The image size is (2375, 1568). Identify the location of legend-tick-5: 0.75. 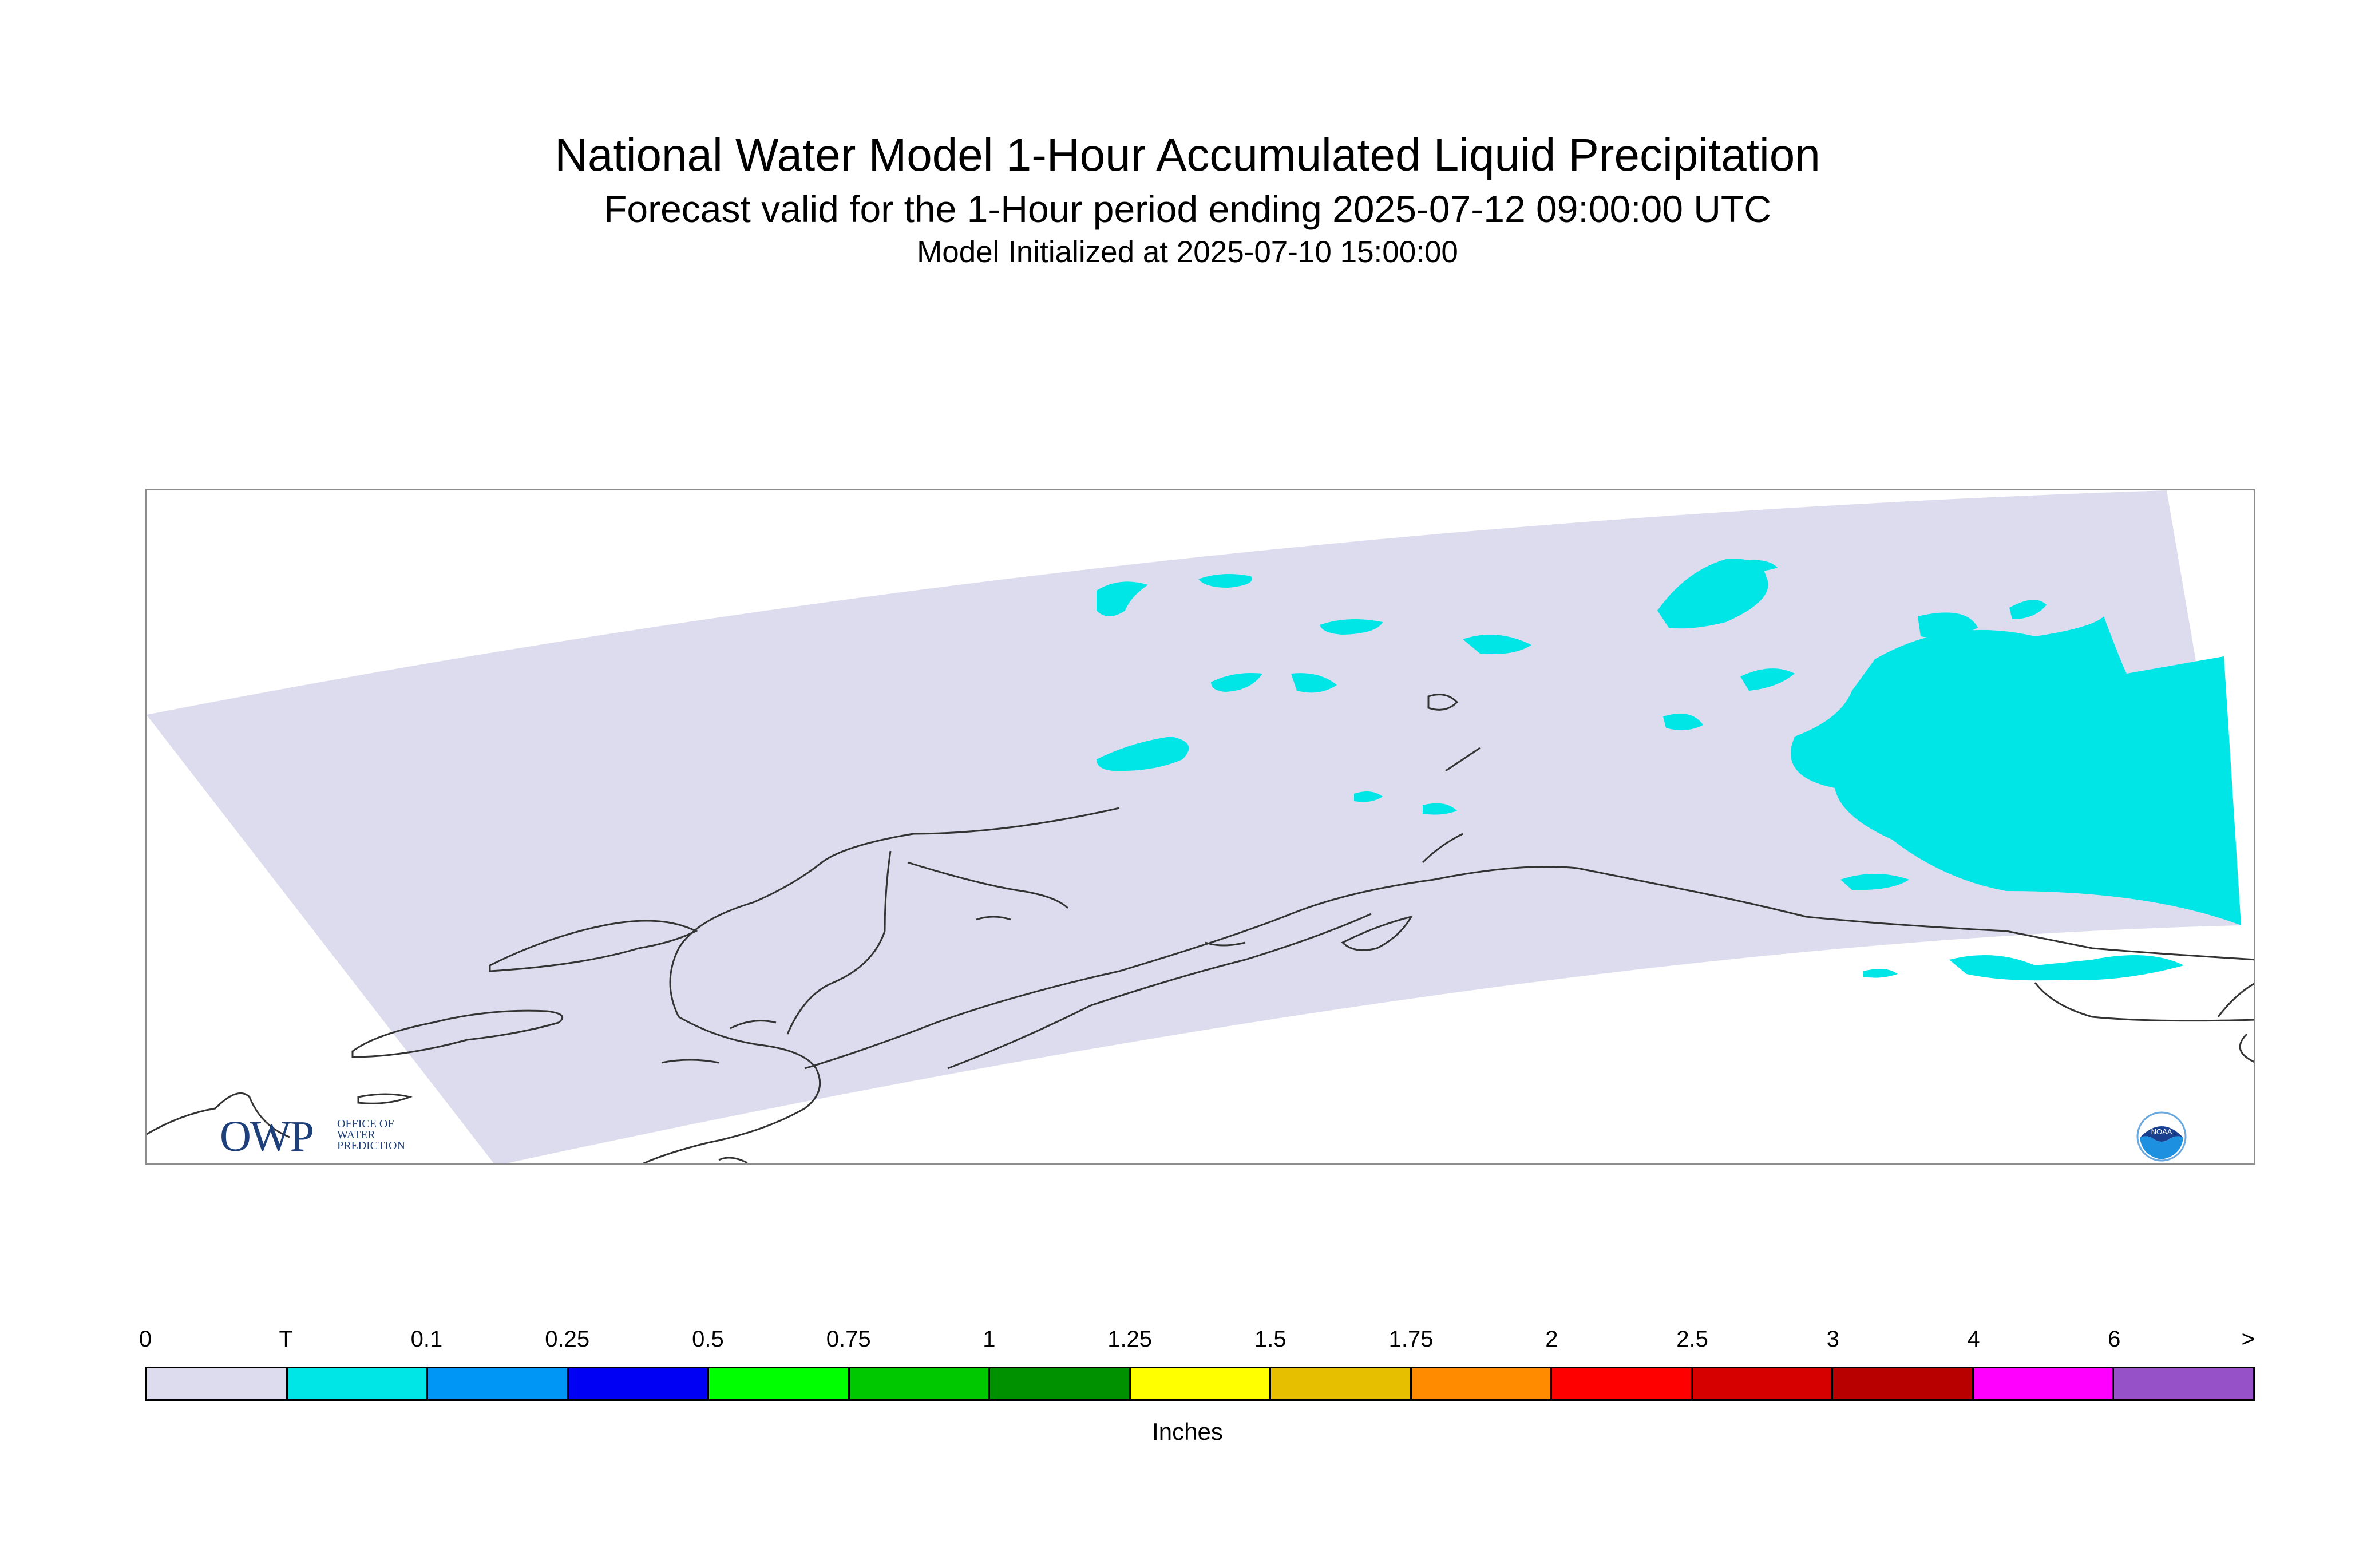
(848, 1339).